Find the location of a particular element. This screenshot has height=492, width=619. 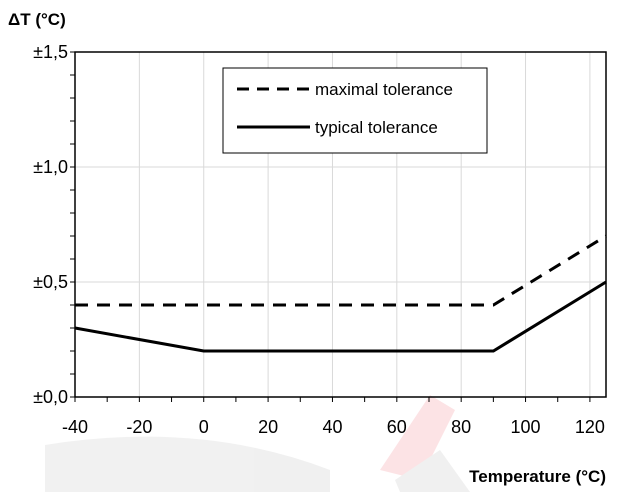

y-tick-label: ±1,0 is located at coordinates (50, 167).